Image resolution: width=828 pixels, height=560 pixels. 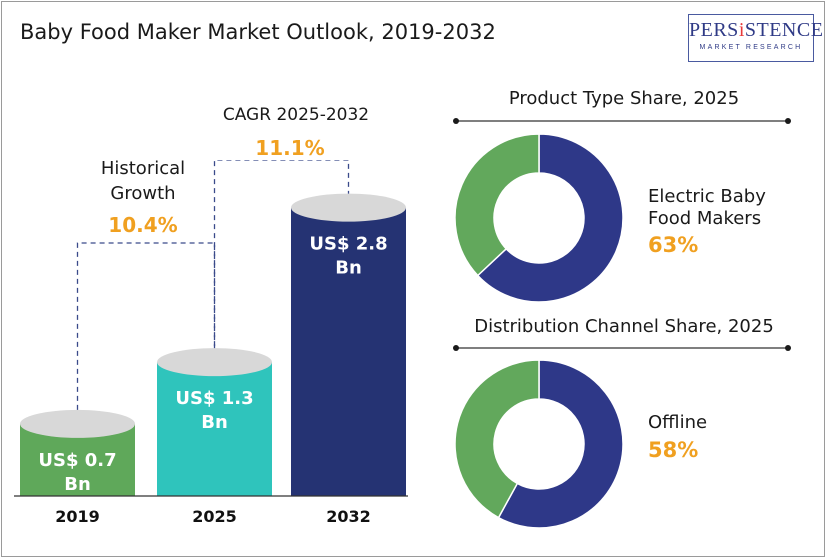 I want to click on product-type-pct: 63%, so click(x=673, y=245).